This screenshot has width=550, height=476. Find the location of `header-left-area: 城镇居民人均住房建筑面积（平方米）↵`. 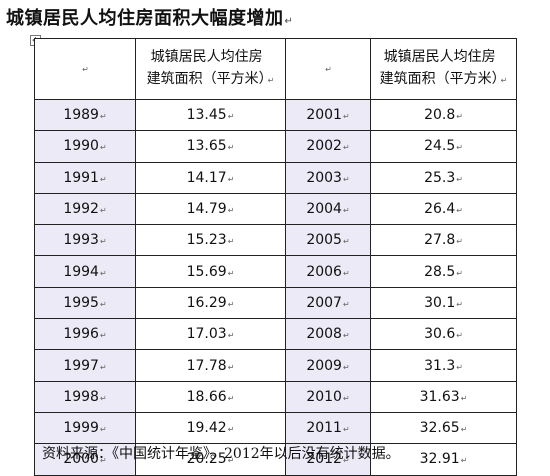

header-left-area: 城镇居民人均住房建筑面积（平方米）↵ is located at coordinates (210, 69).